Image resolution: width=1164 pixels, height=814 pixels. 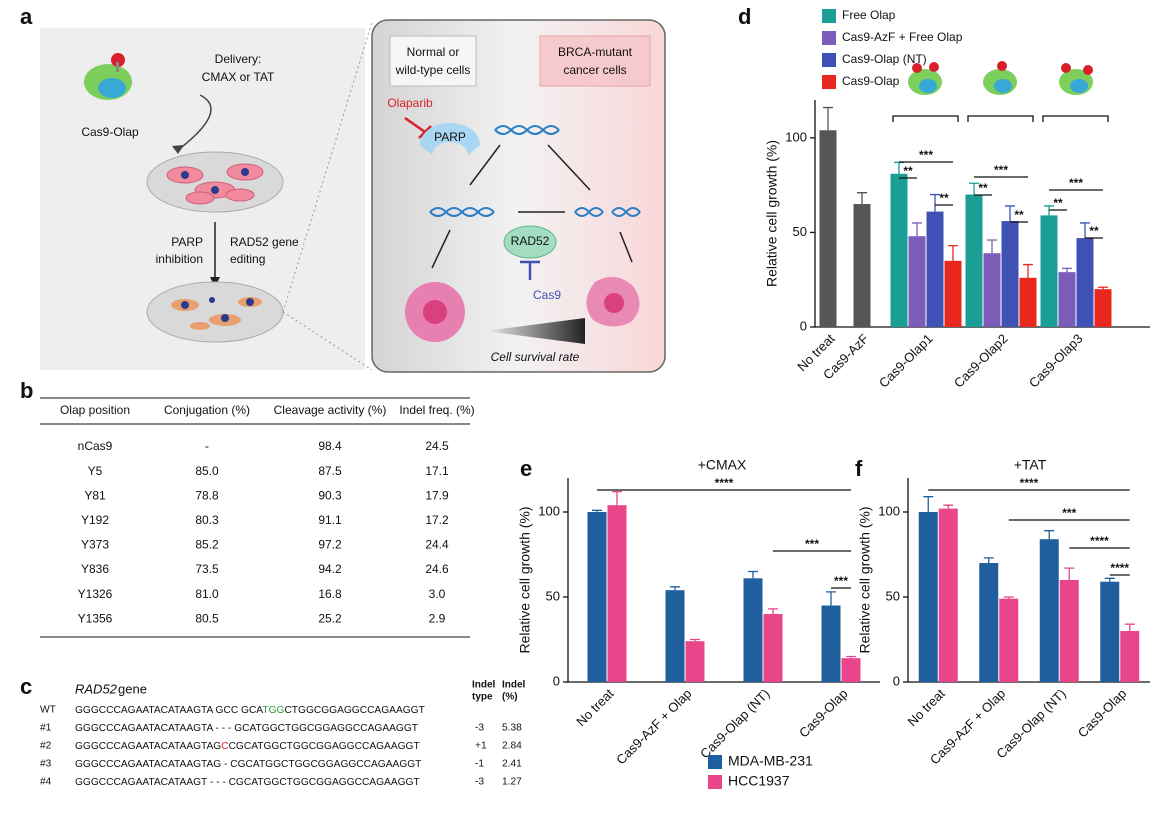 What do you see at coordinates (169, 710) in the screenshot?
I see `sequence-part: GGGCCCAGAATACATAAGTA GCC GCA` at bounding box center [169, 710].